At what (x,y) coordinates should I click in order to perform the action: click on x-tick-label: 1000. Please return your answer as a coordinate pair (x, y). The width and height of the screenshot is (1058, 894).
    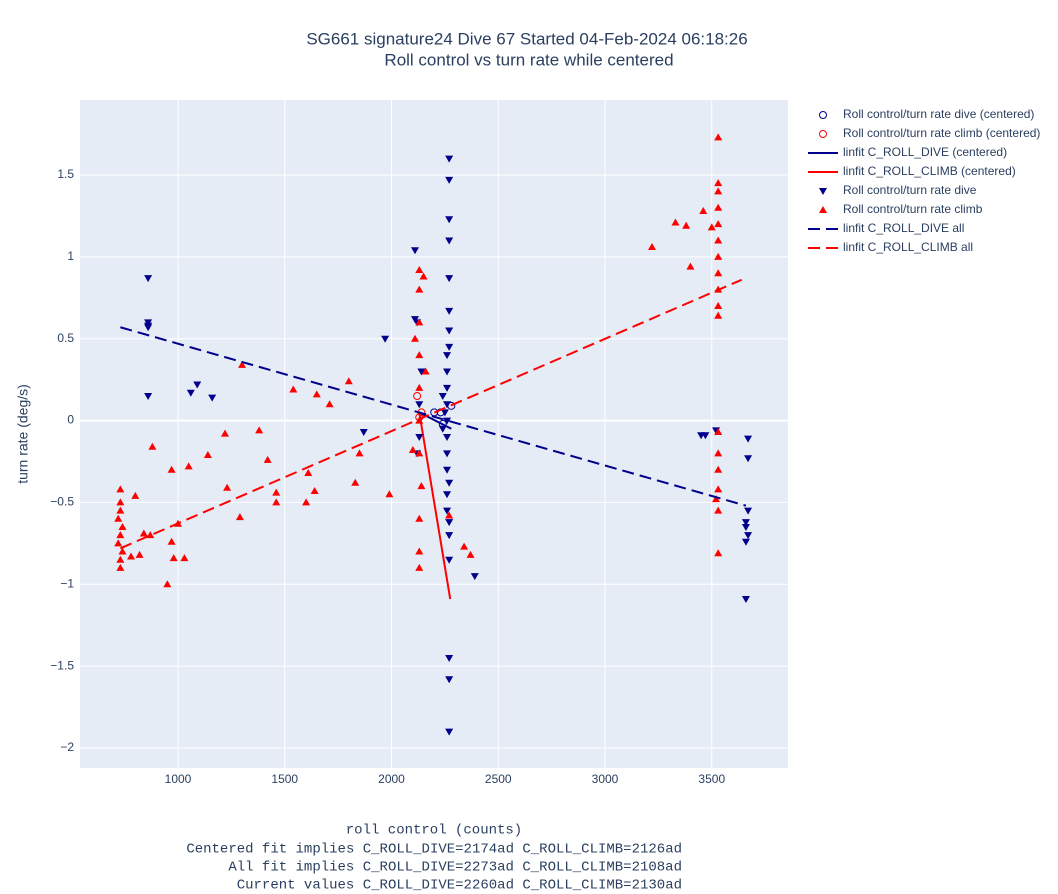
    Looking at the image, I should click on (178, 779).